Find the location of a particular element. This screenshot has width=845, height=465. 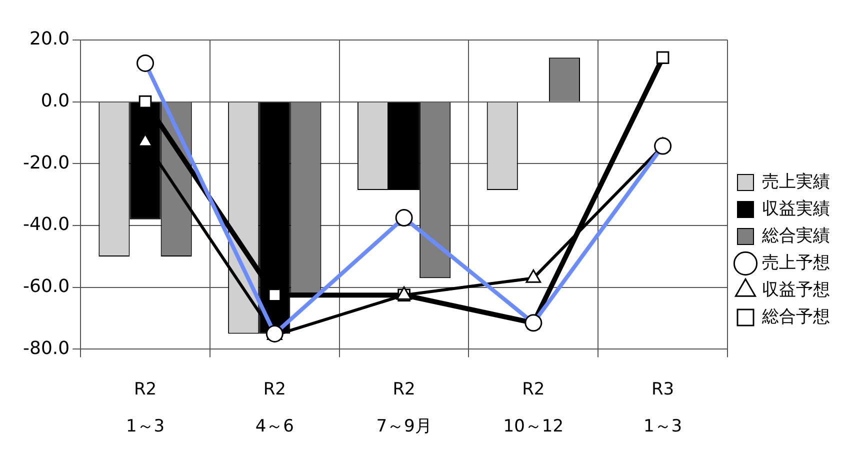

y-tick-label: -80.0 is located at coordinates (46, 348).